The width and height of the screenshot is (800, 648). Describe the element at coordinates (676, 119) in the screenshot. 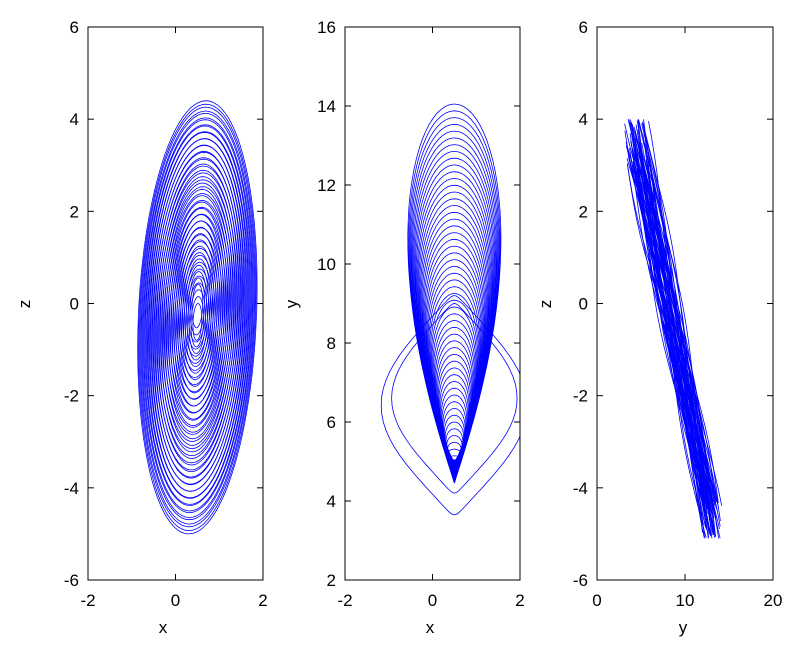

I see `y-tick: 4` at that location.